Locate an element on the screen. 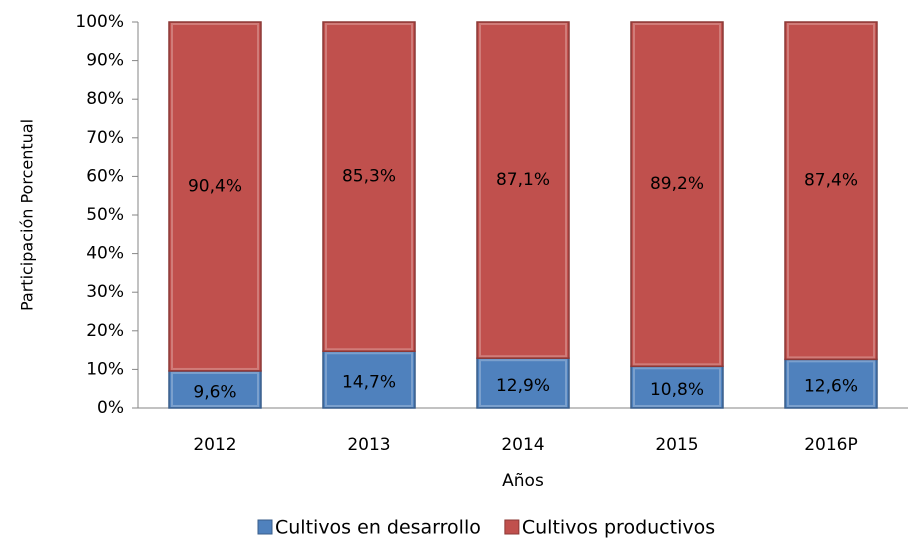 Image resolution: width=910 pixels, height=544 pixels. x-tick-label: 2013 is located at coordinates (368, 445).